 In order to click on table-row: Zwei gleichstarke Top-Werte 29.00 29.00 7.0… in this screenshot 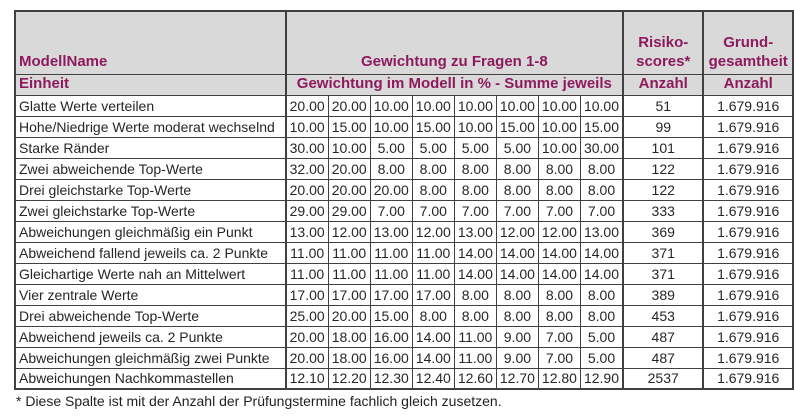, I will do `click(404, 210)`.